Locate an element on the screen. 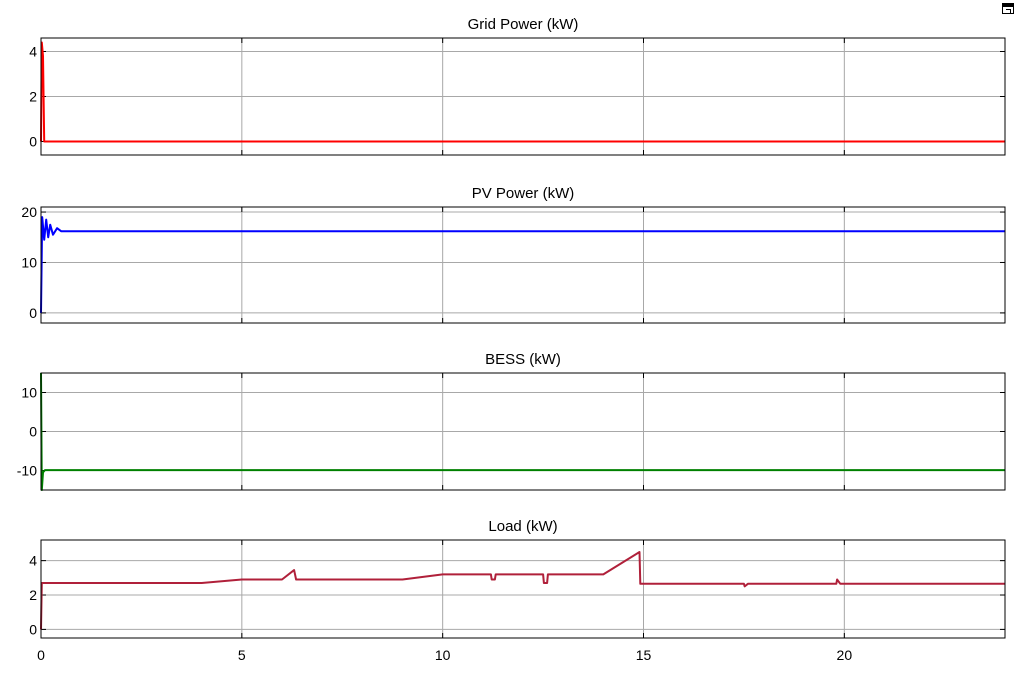  x-tick-label: 15 is located at coordinates (644, 655).